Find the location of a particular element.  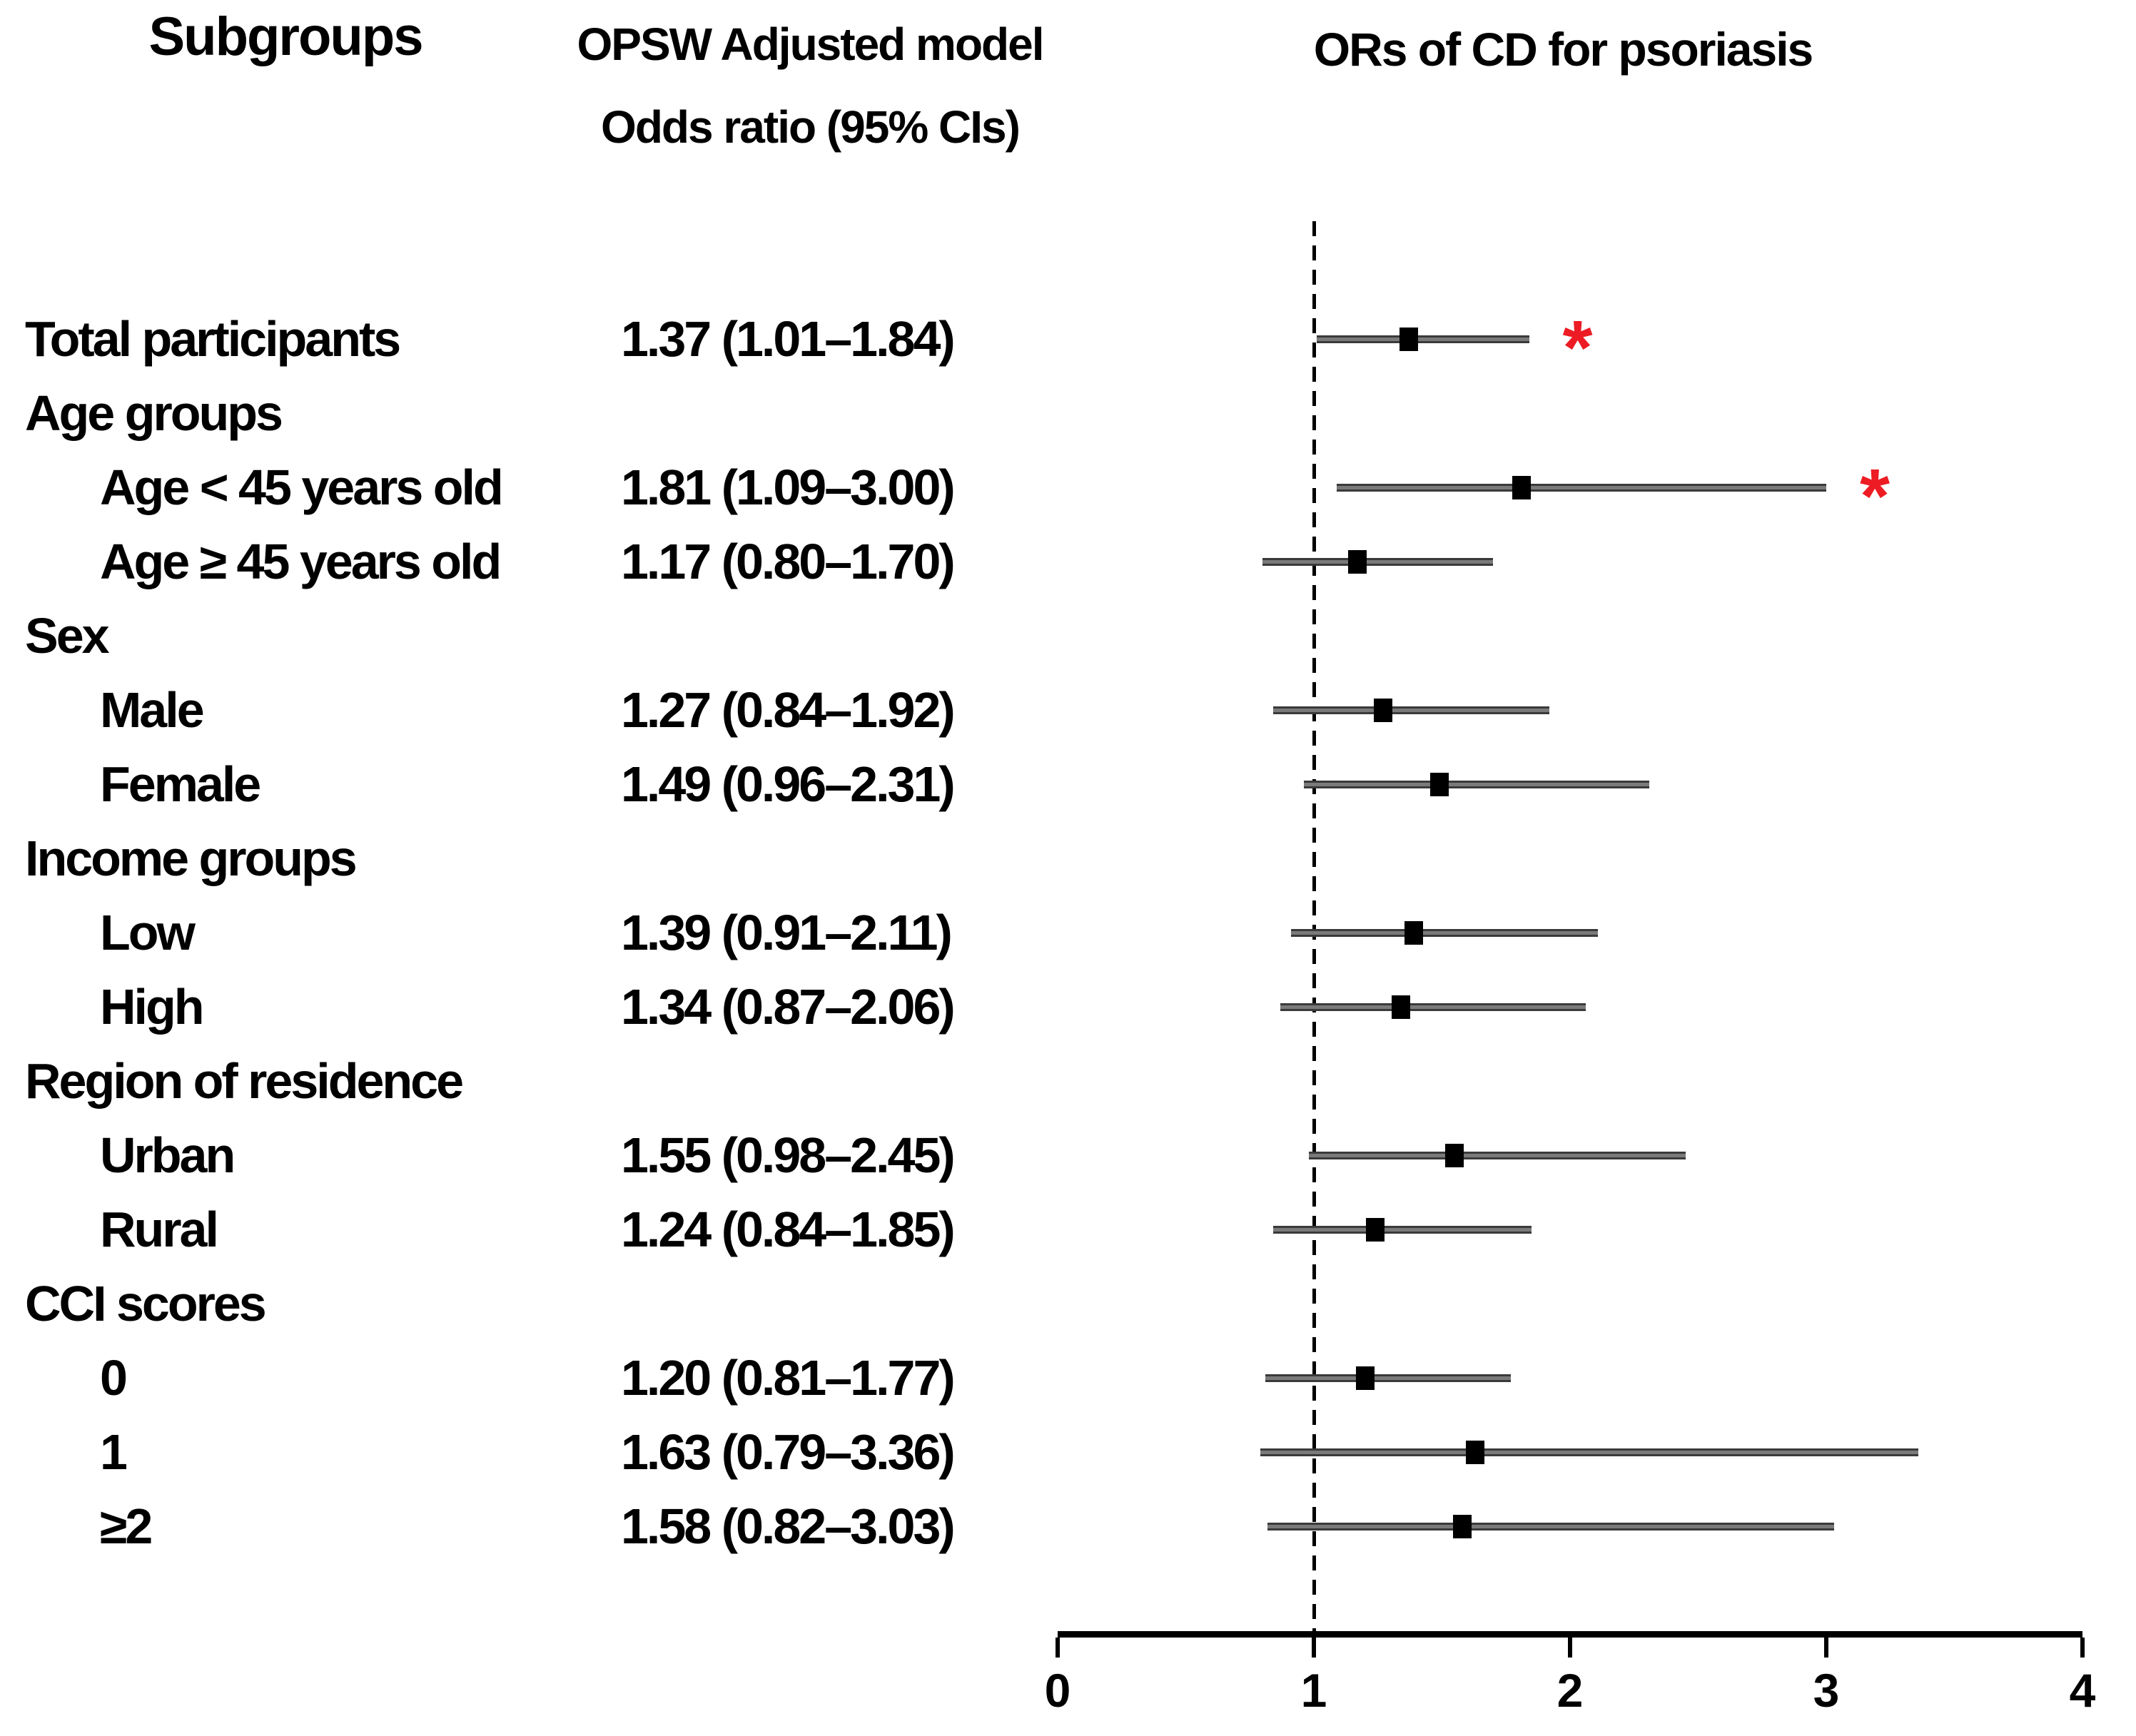

row-or-ci-value: 1.34 (0.87–2.06) is located at coordinates (789, 1007).